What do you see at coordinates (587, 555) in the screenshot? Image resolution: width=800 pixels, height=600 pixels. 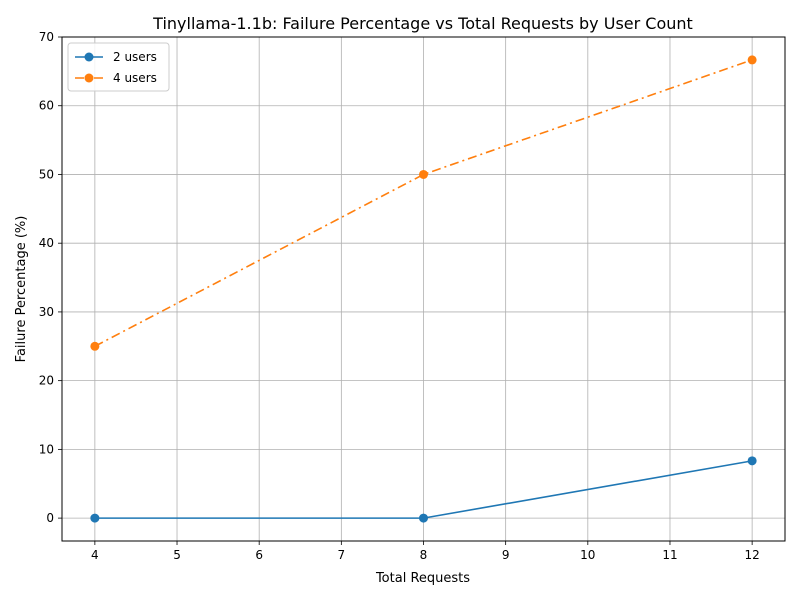 I see `x-tick-label: 10` at bounding box center [587, 555].